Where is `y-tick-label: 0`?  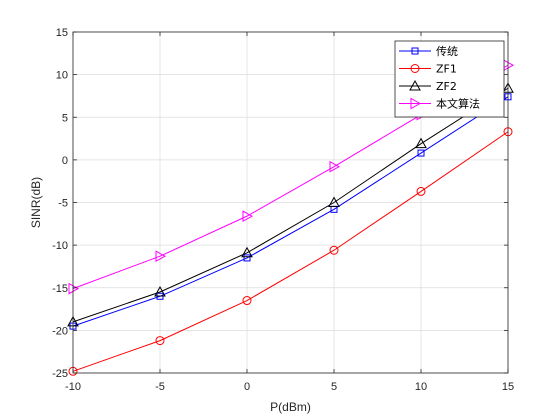 y-tick-label: 0 is located at coordinates (65, 161).